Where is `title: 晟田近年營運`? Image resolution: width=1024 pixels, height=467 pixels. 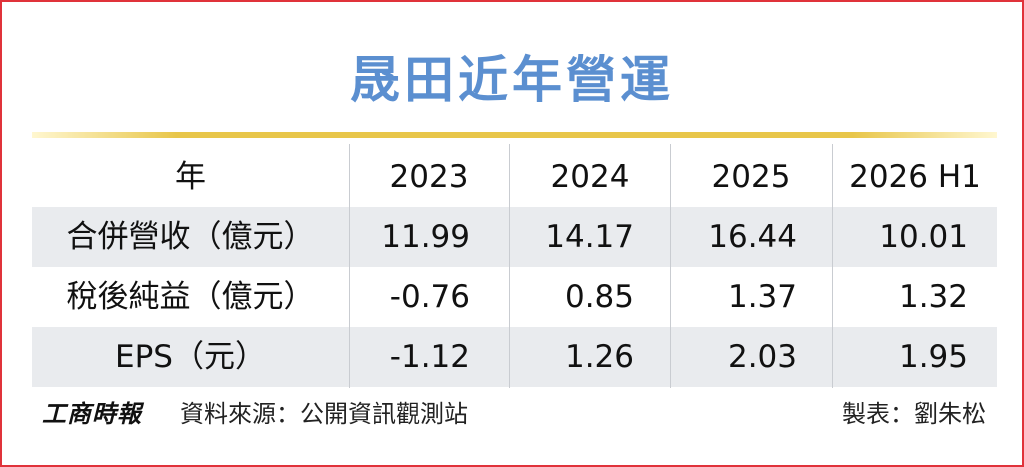 title: 晟田近年營運 is located at coordinates (512, 80).